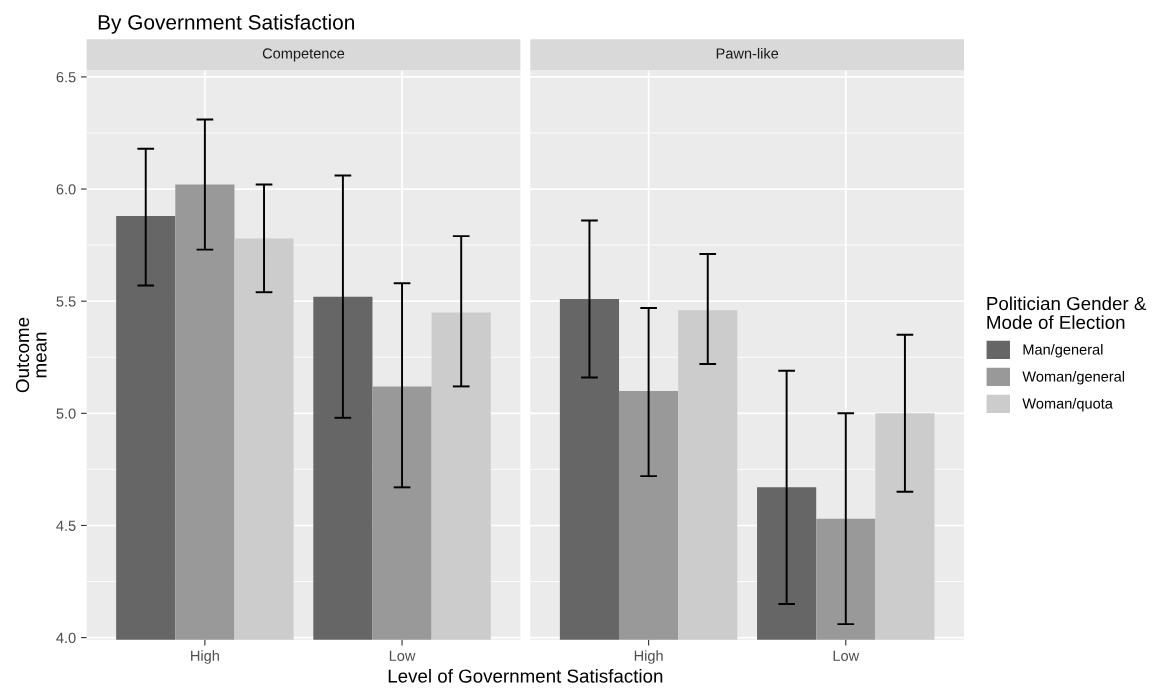  What do you see at coordinates (66, 301) in the screenshot?
I see `y-tick-label: 5.5` at bounding box center [66, 301].